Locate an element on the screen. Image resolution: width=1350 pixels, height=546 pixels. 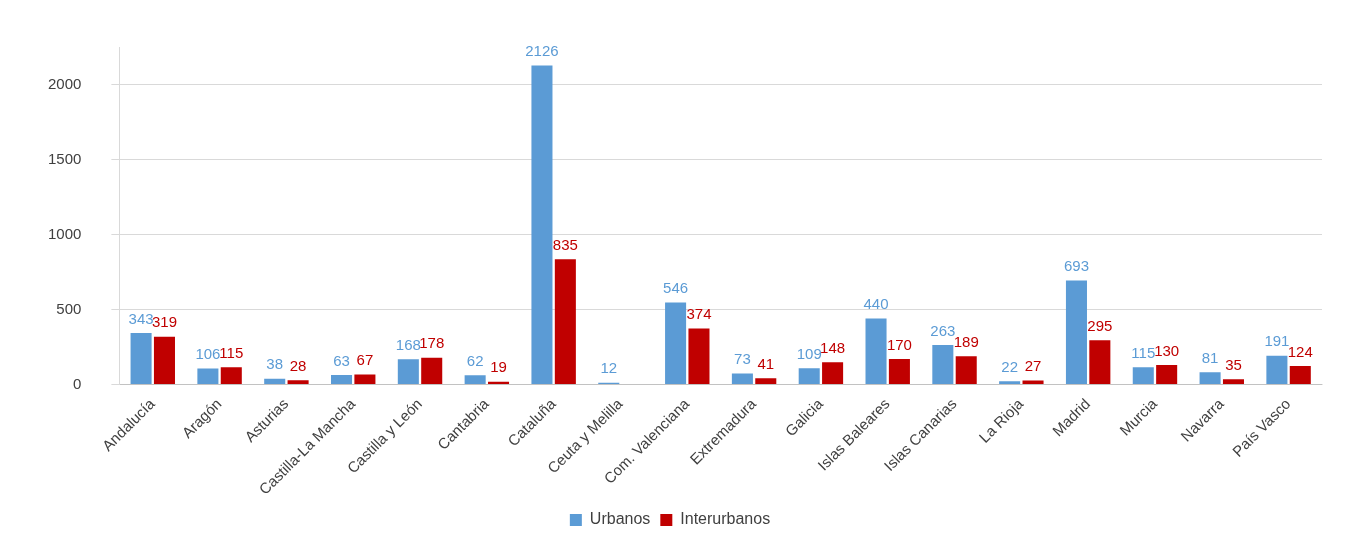
data-label: 263 is located at coordinates (943, 330).